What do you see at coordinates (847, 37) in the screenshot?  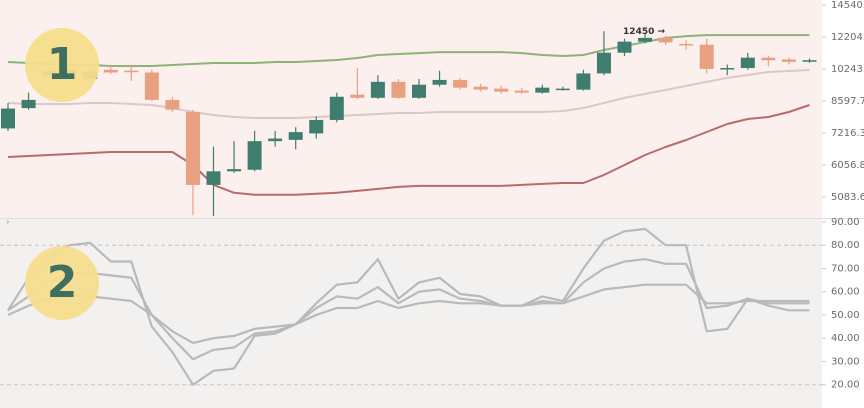 I see `y-tick-label: 12204.5` at bounding box center [847, 37].